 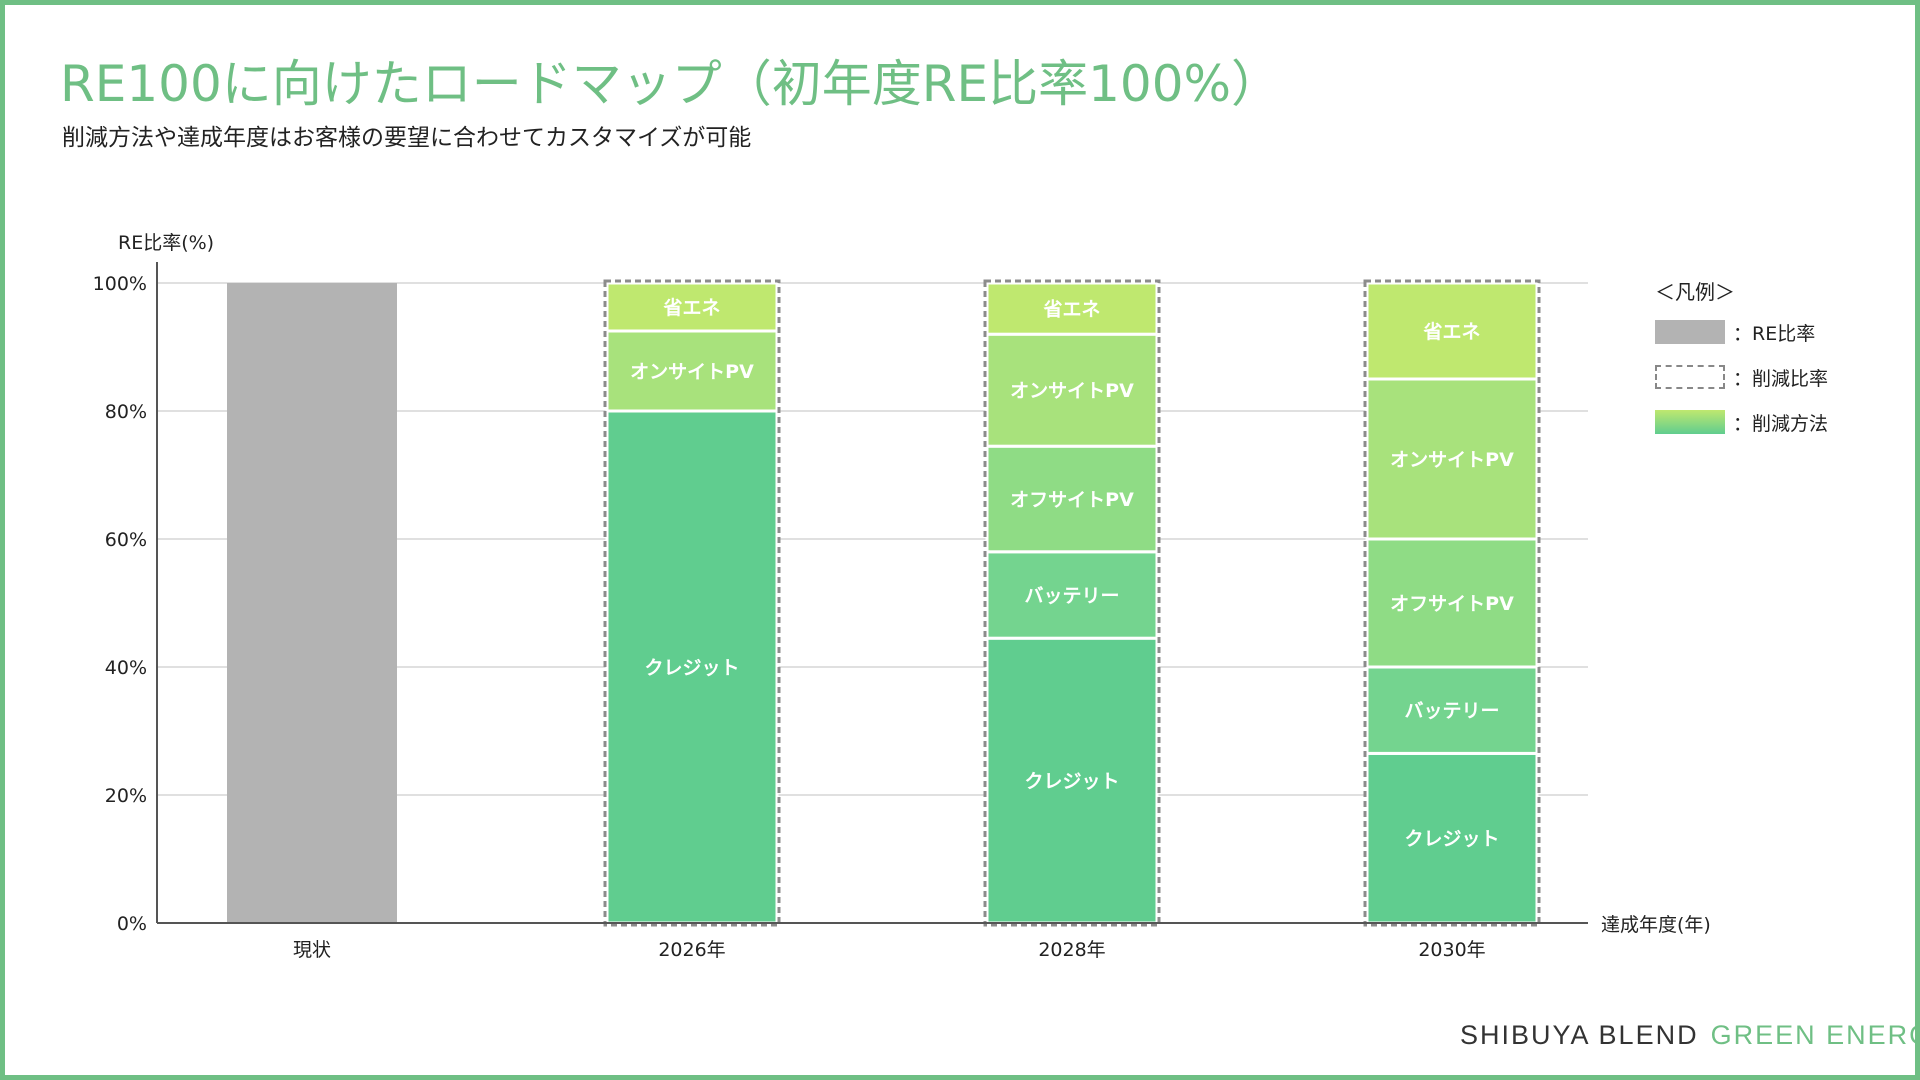 I want to click on brand-name: SHIBUYA BLEND, so click(x=1579, y=1034).